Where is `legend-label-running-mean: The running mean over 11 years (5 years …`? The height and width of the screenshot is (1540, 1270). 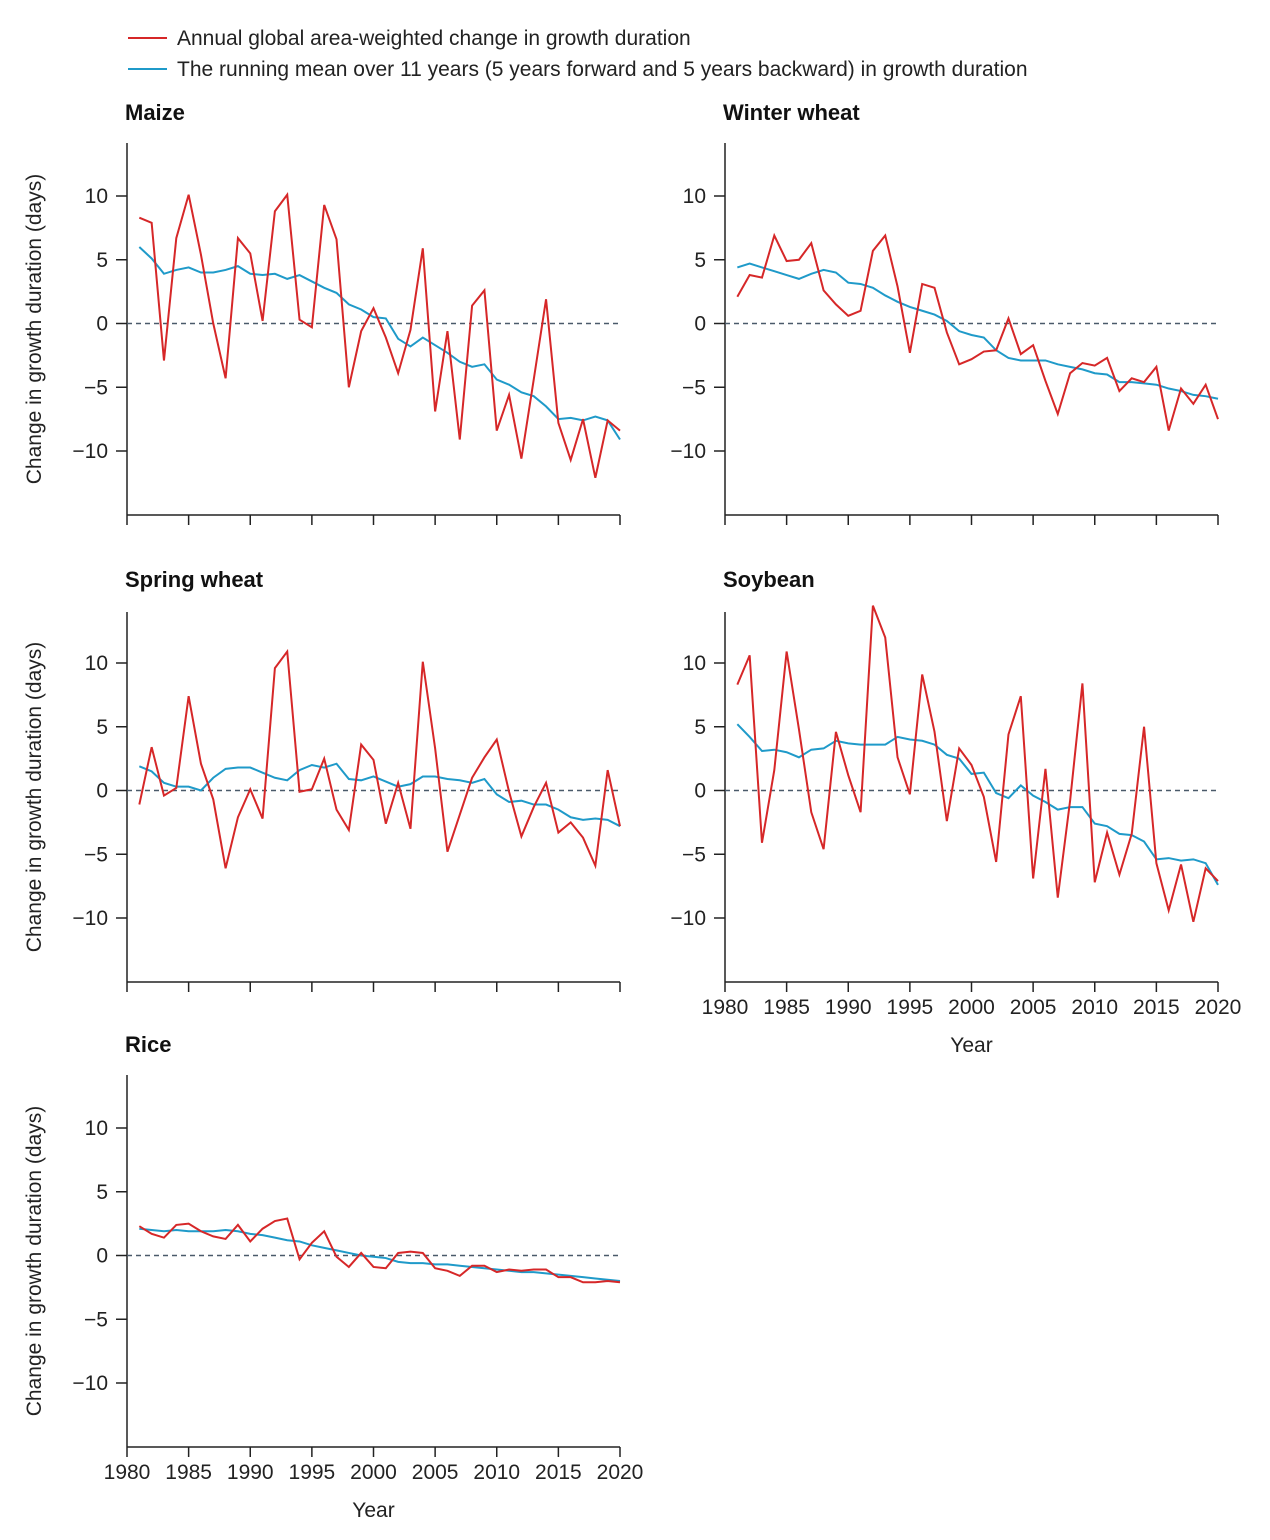
legend-label-running-mean: The running mean over 11 years (5 years … is located at coordinates (602, 69).